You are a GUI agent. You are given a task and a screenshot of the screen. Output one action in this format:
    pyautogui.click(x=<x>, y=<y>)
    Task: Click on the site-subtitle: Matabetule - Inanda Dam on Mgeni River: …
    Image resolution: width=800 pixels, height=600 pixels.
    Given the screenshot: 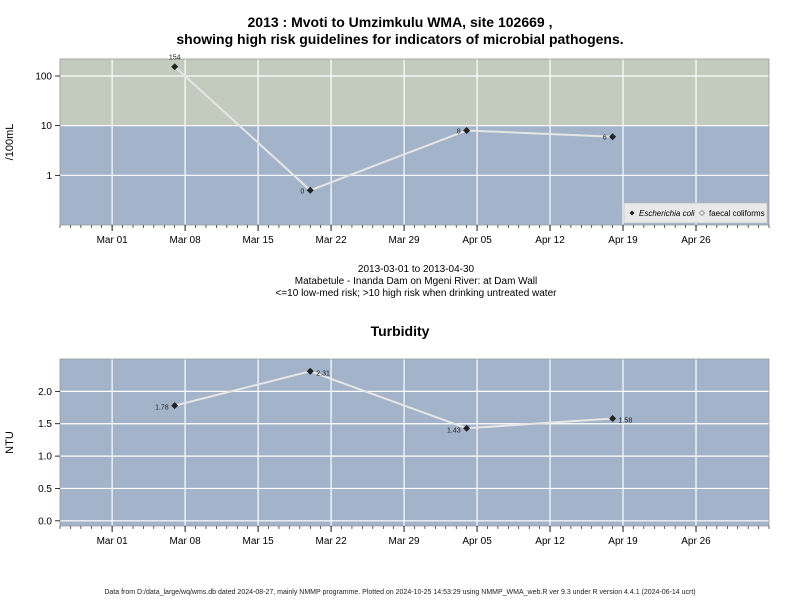 What is the action you would take?
    pyautogui.click(x=416, y=281)
    